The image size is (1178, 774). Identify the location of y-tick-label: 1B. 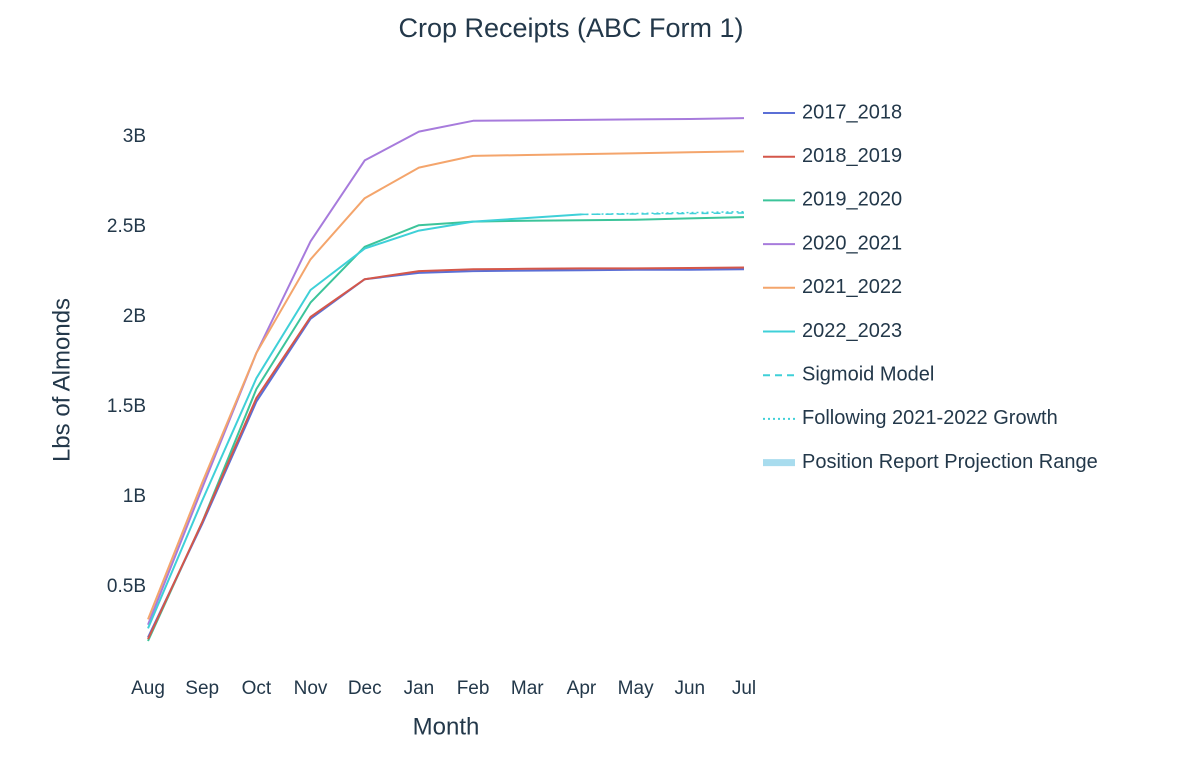
(134, 496).